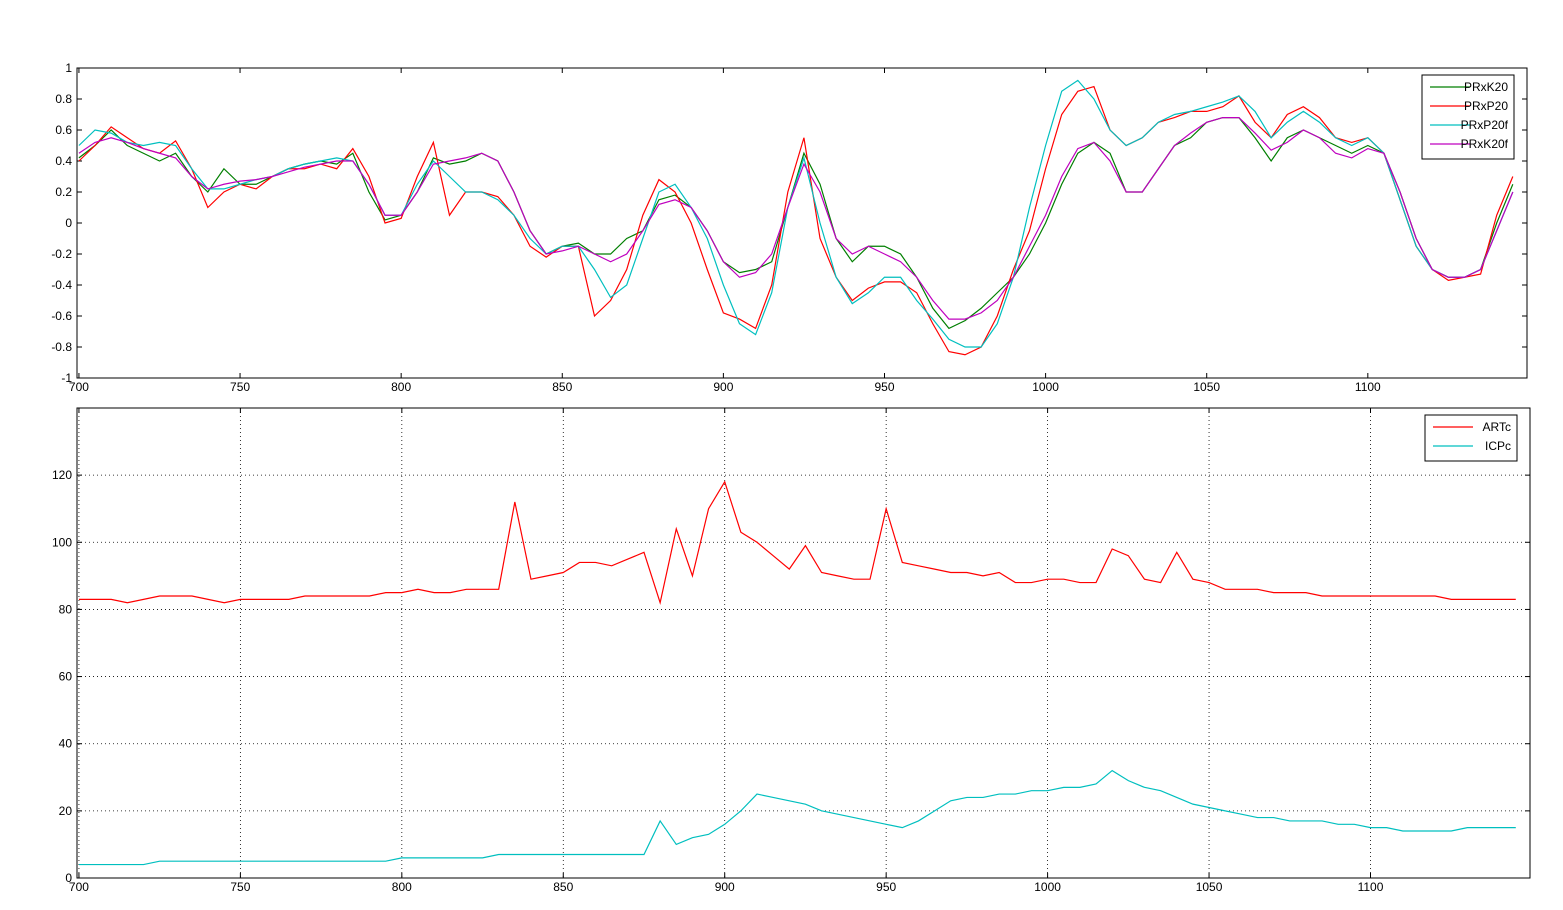 This screenshot has height=910, width=1563. I want to click on y-tick-label: -0.4, so click(61, 285).